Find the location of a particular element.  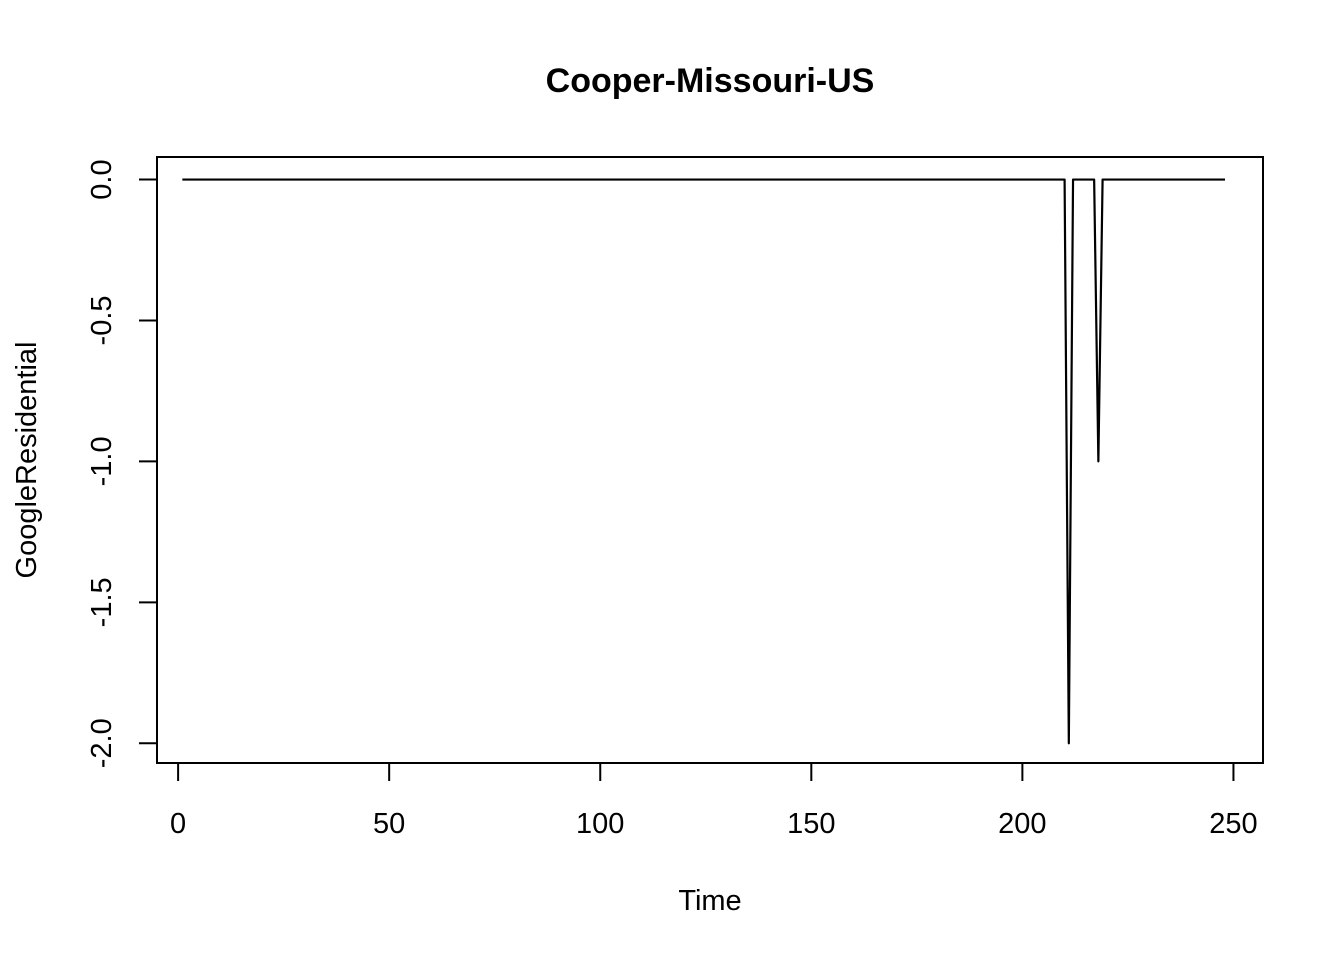

x-tick-label: 100 is located at coordinates (600, 824).